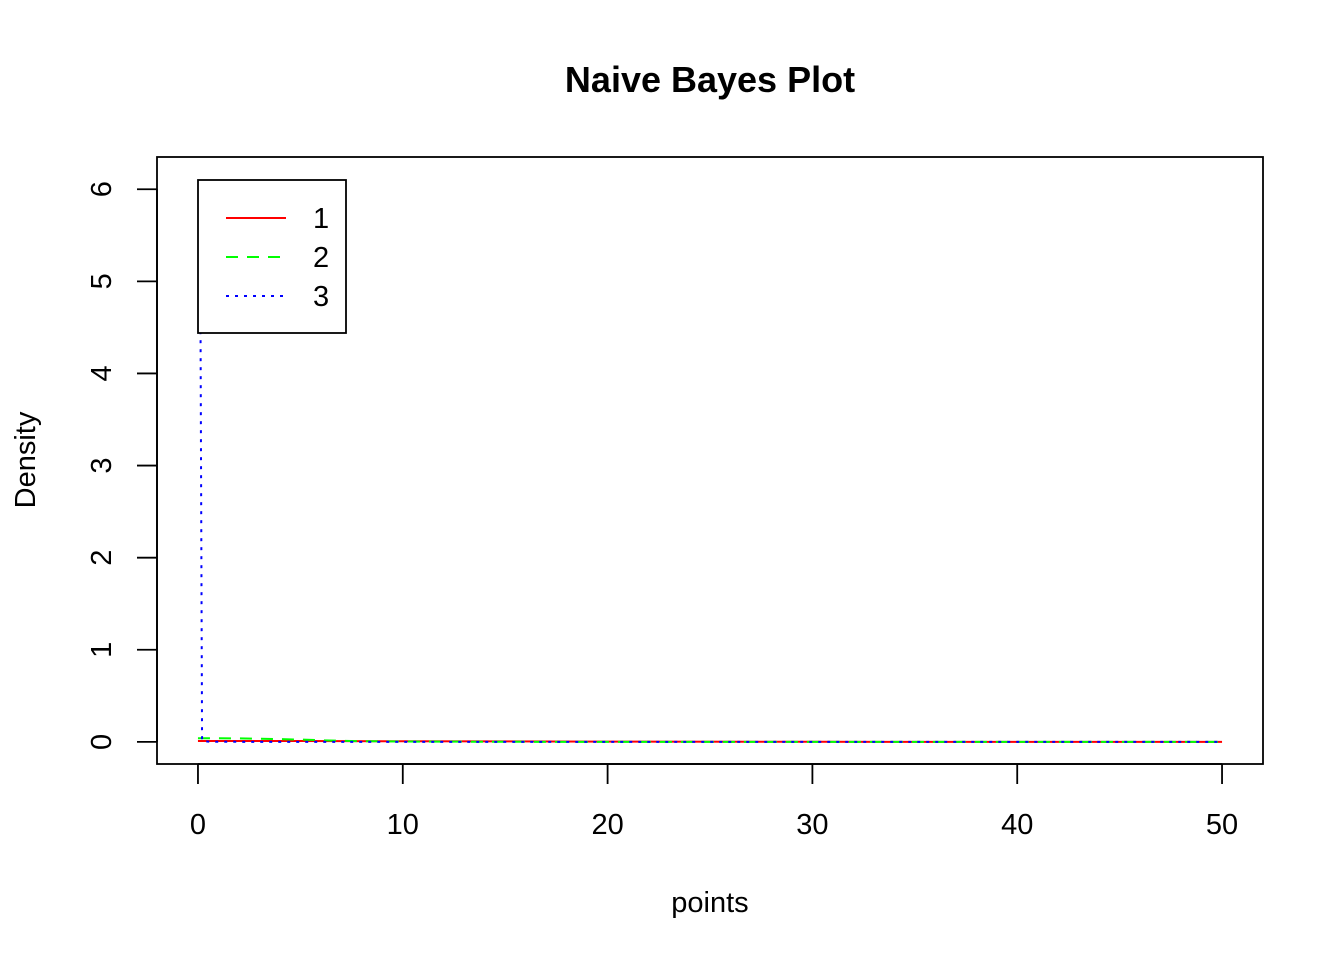 This screenshot has height=960, width=1344. I want to click on x-tick-label: 0, so click(198, 825).